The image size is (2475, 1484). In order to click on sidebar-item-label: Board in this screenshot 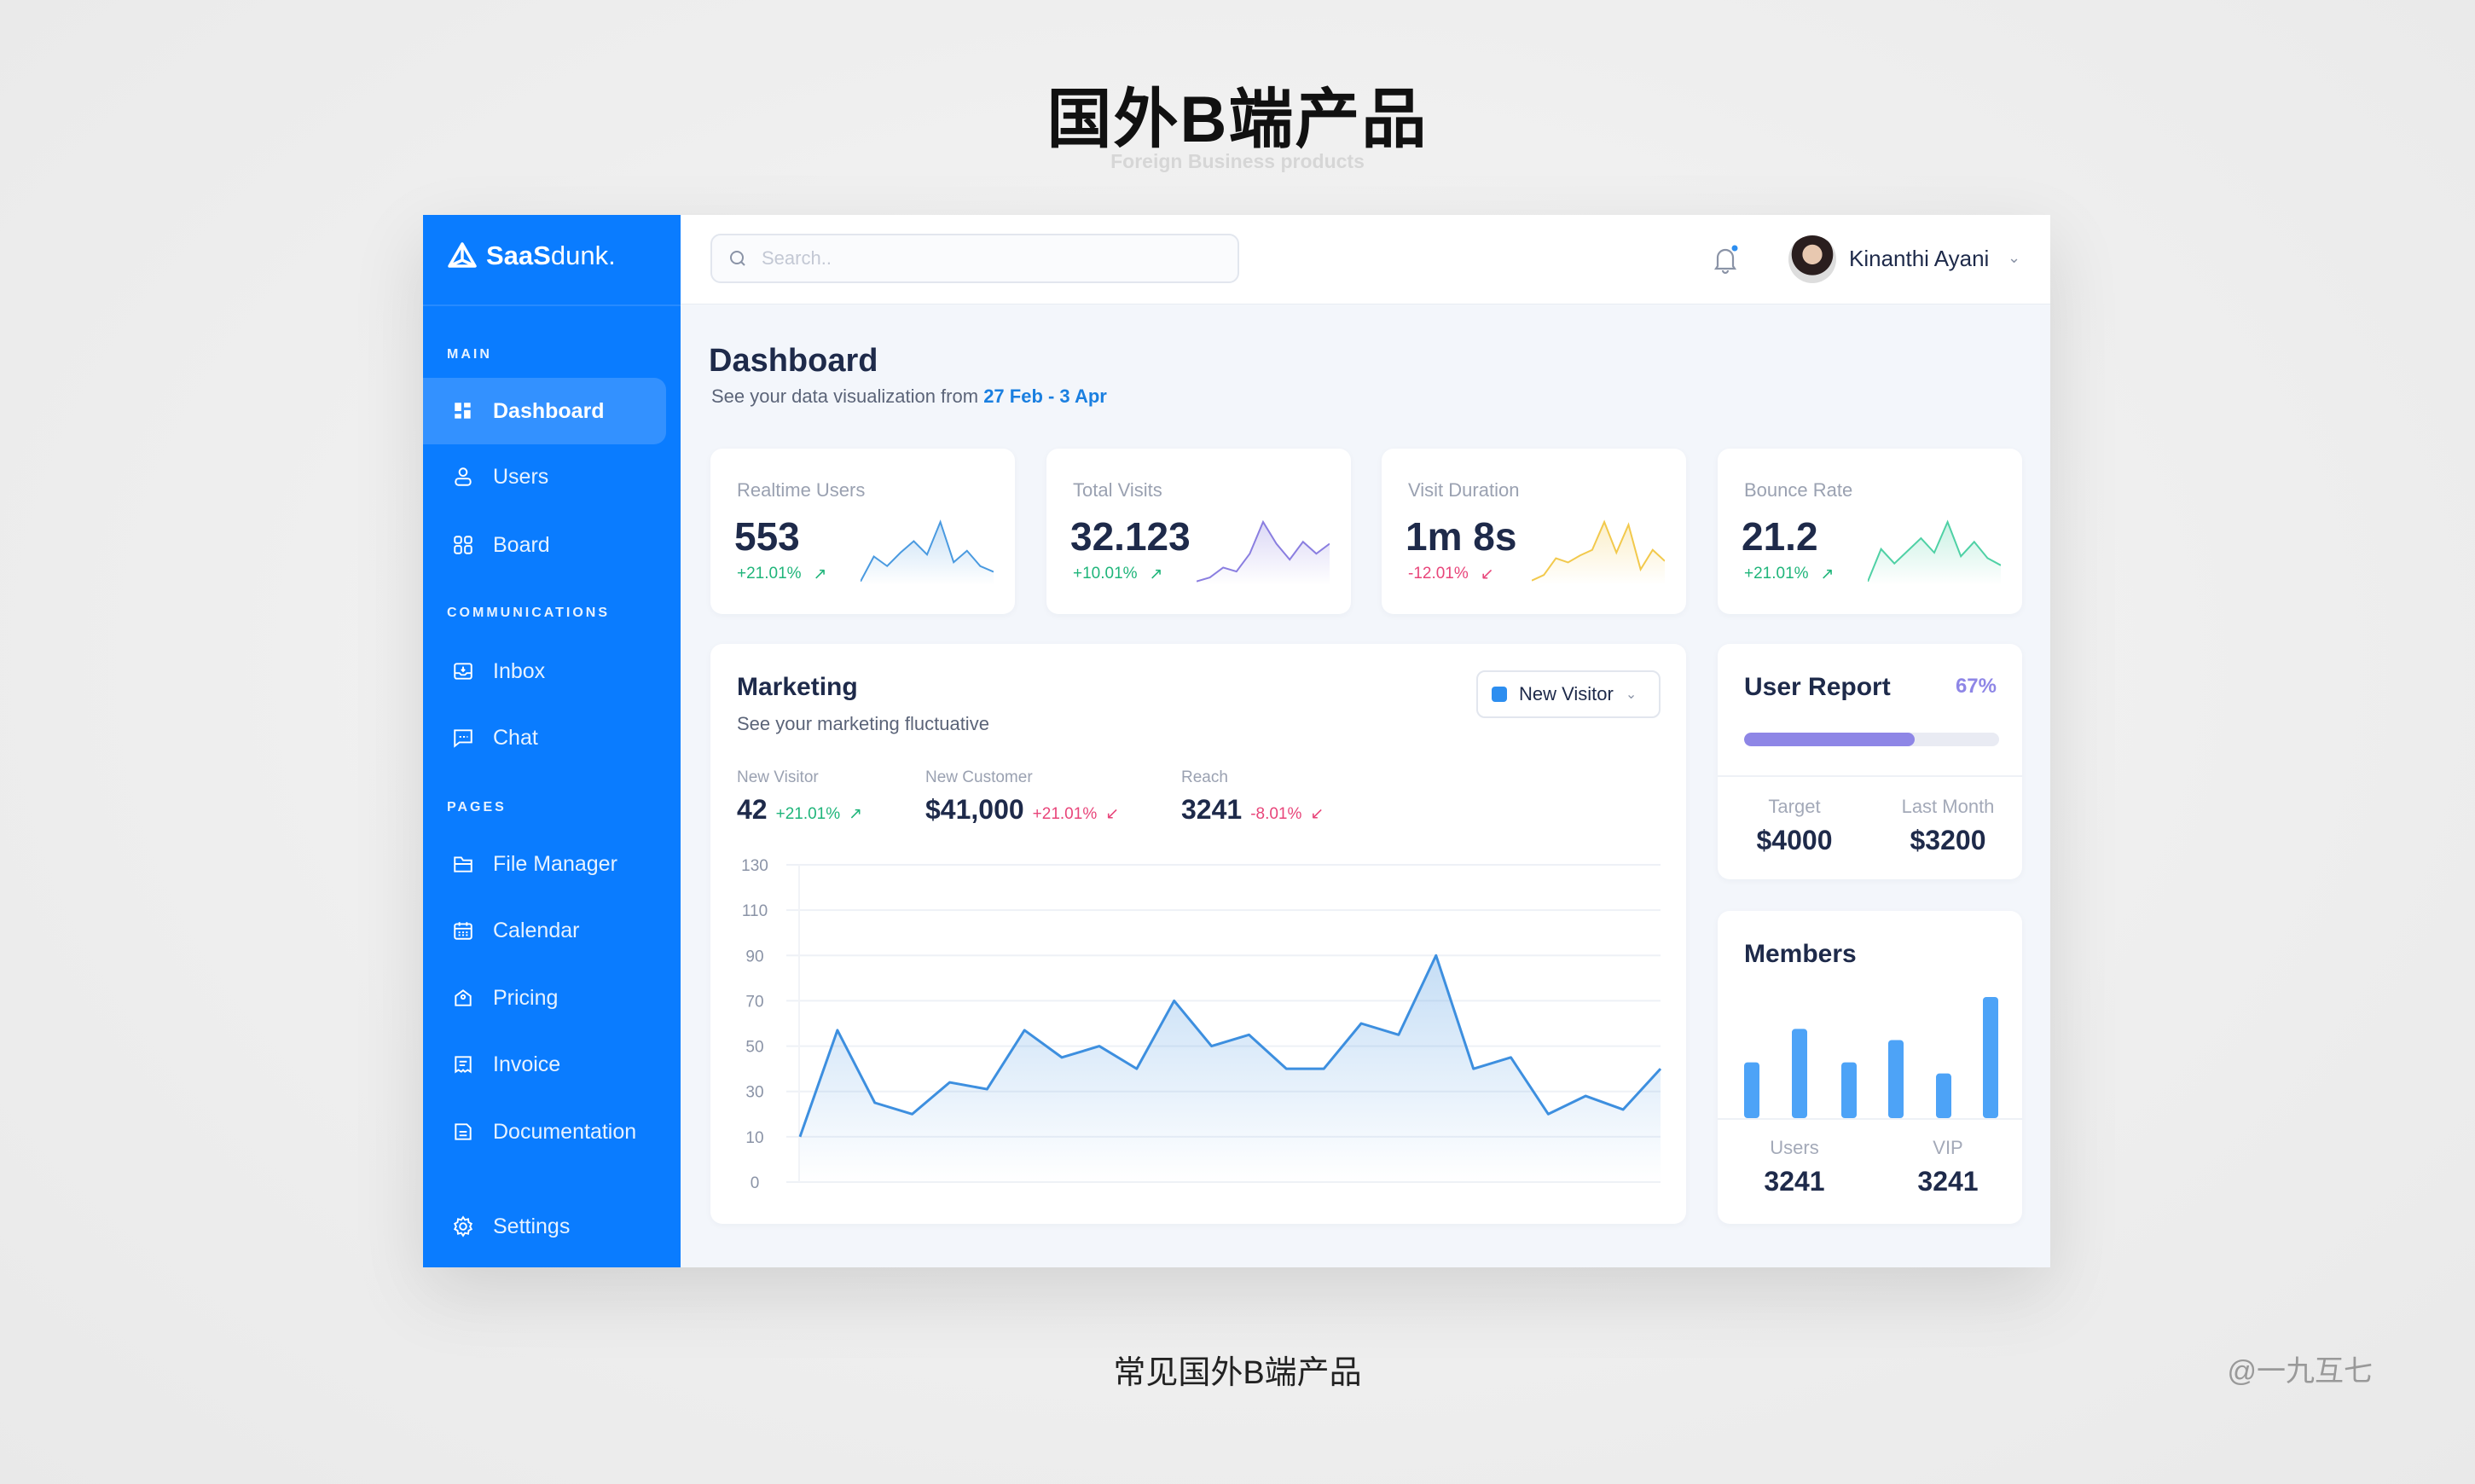, I will do `click(521, 544)`.